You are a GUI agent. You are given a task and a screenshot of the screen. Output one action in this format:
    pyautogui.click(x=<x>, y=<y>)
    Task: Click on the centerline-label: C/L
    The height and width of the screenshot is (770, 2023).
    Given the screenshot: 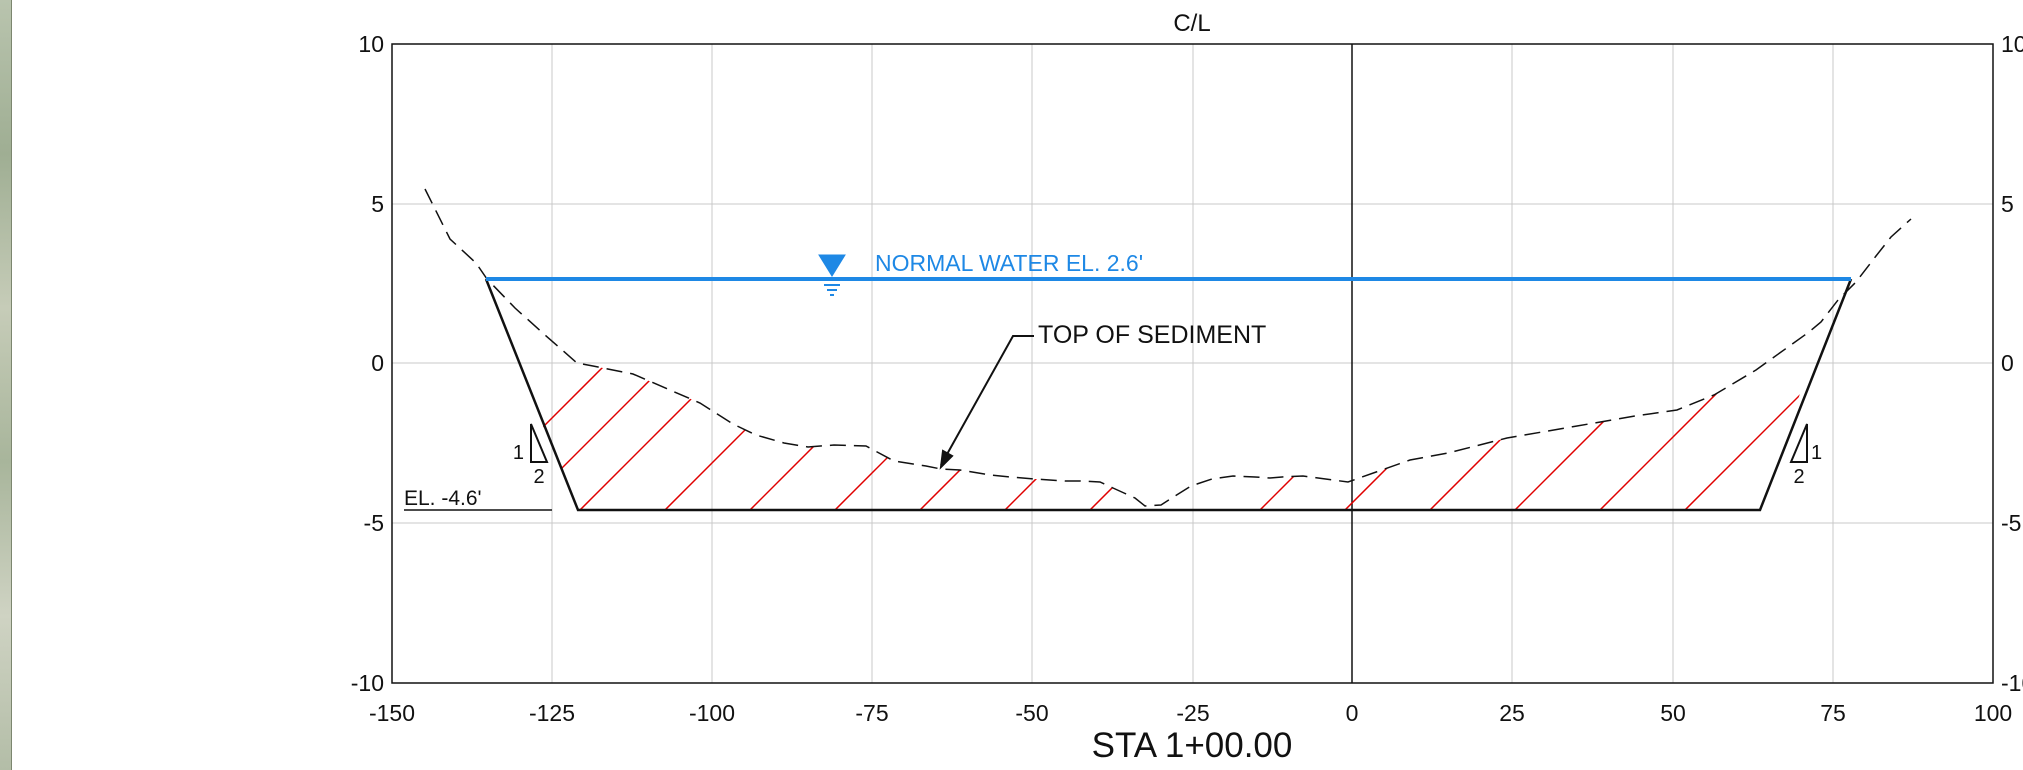 What is the action you would take?
    pyautogui.click(x=1191, y=23)
    